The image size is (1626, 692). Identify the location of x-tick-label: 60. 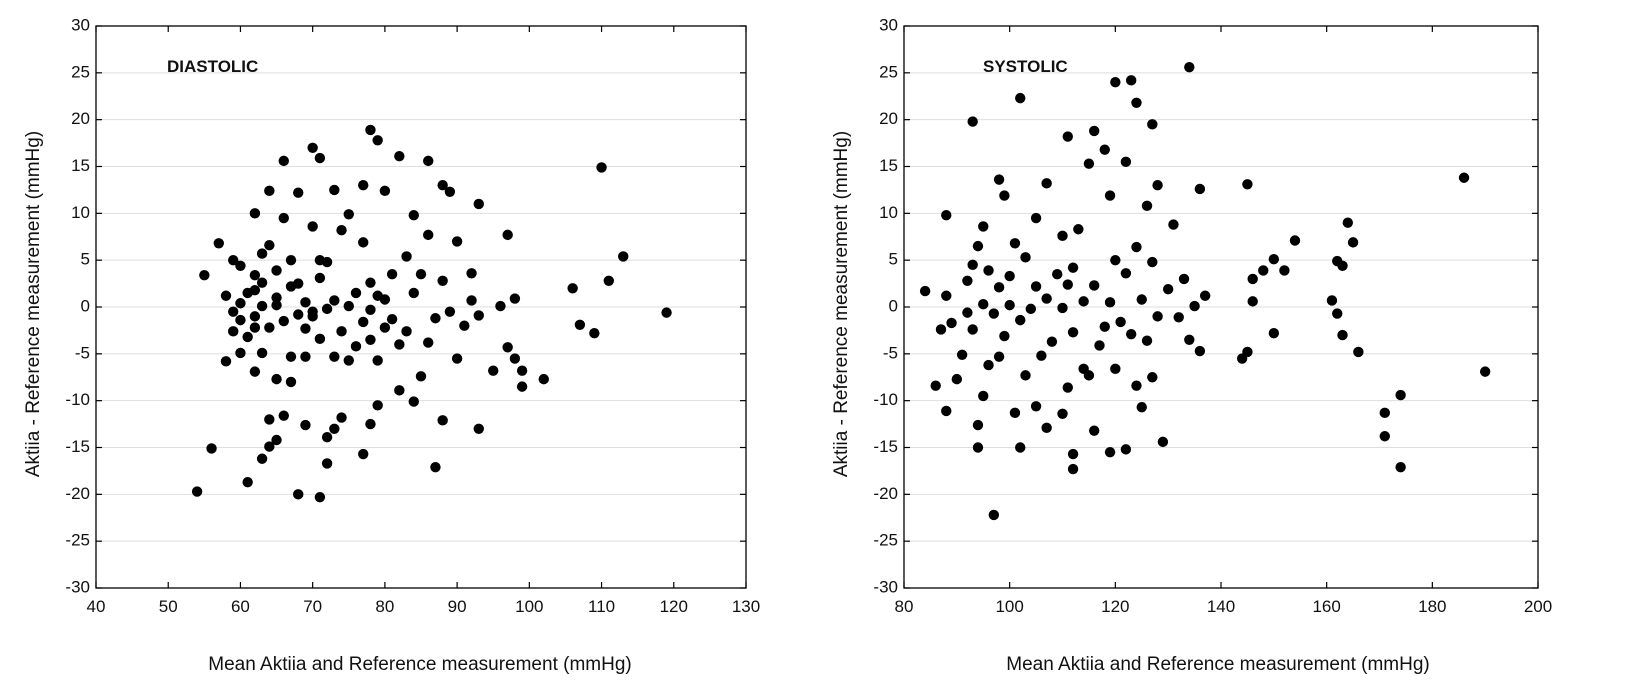
(240, 606).